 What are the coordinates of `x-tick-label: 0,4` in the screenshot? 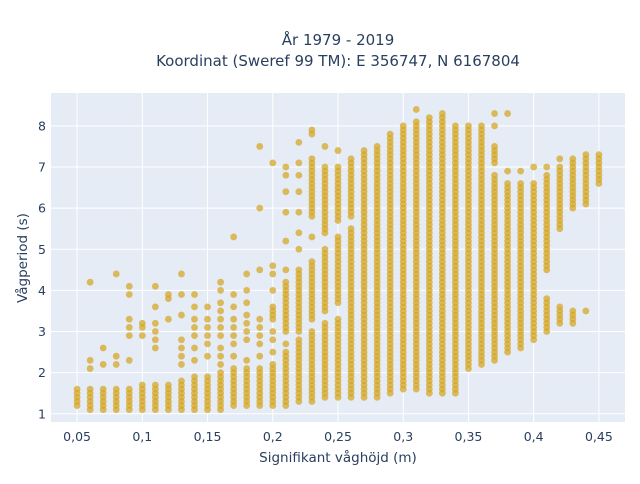 It's located at (534, 436).